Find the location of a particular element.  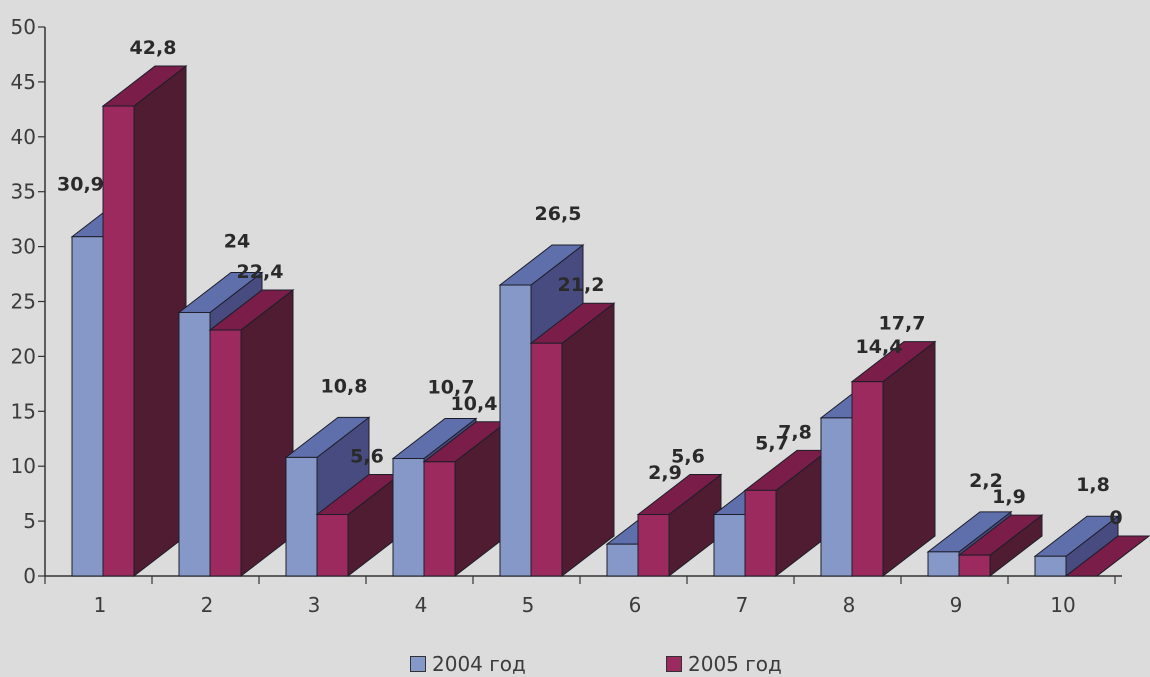

y-tick-label: 30 is located at coordinates (23, 247).